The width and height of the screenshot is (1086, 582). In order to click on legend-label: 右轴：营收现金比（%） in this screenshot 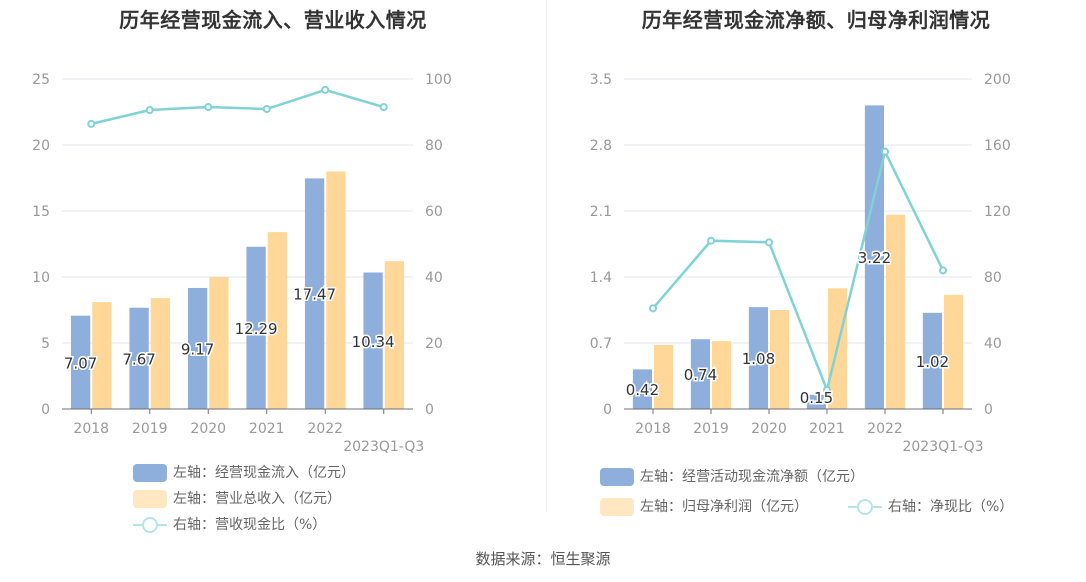, I will do `click(250, 525)`.